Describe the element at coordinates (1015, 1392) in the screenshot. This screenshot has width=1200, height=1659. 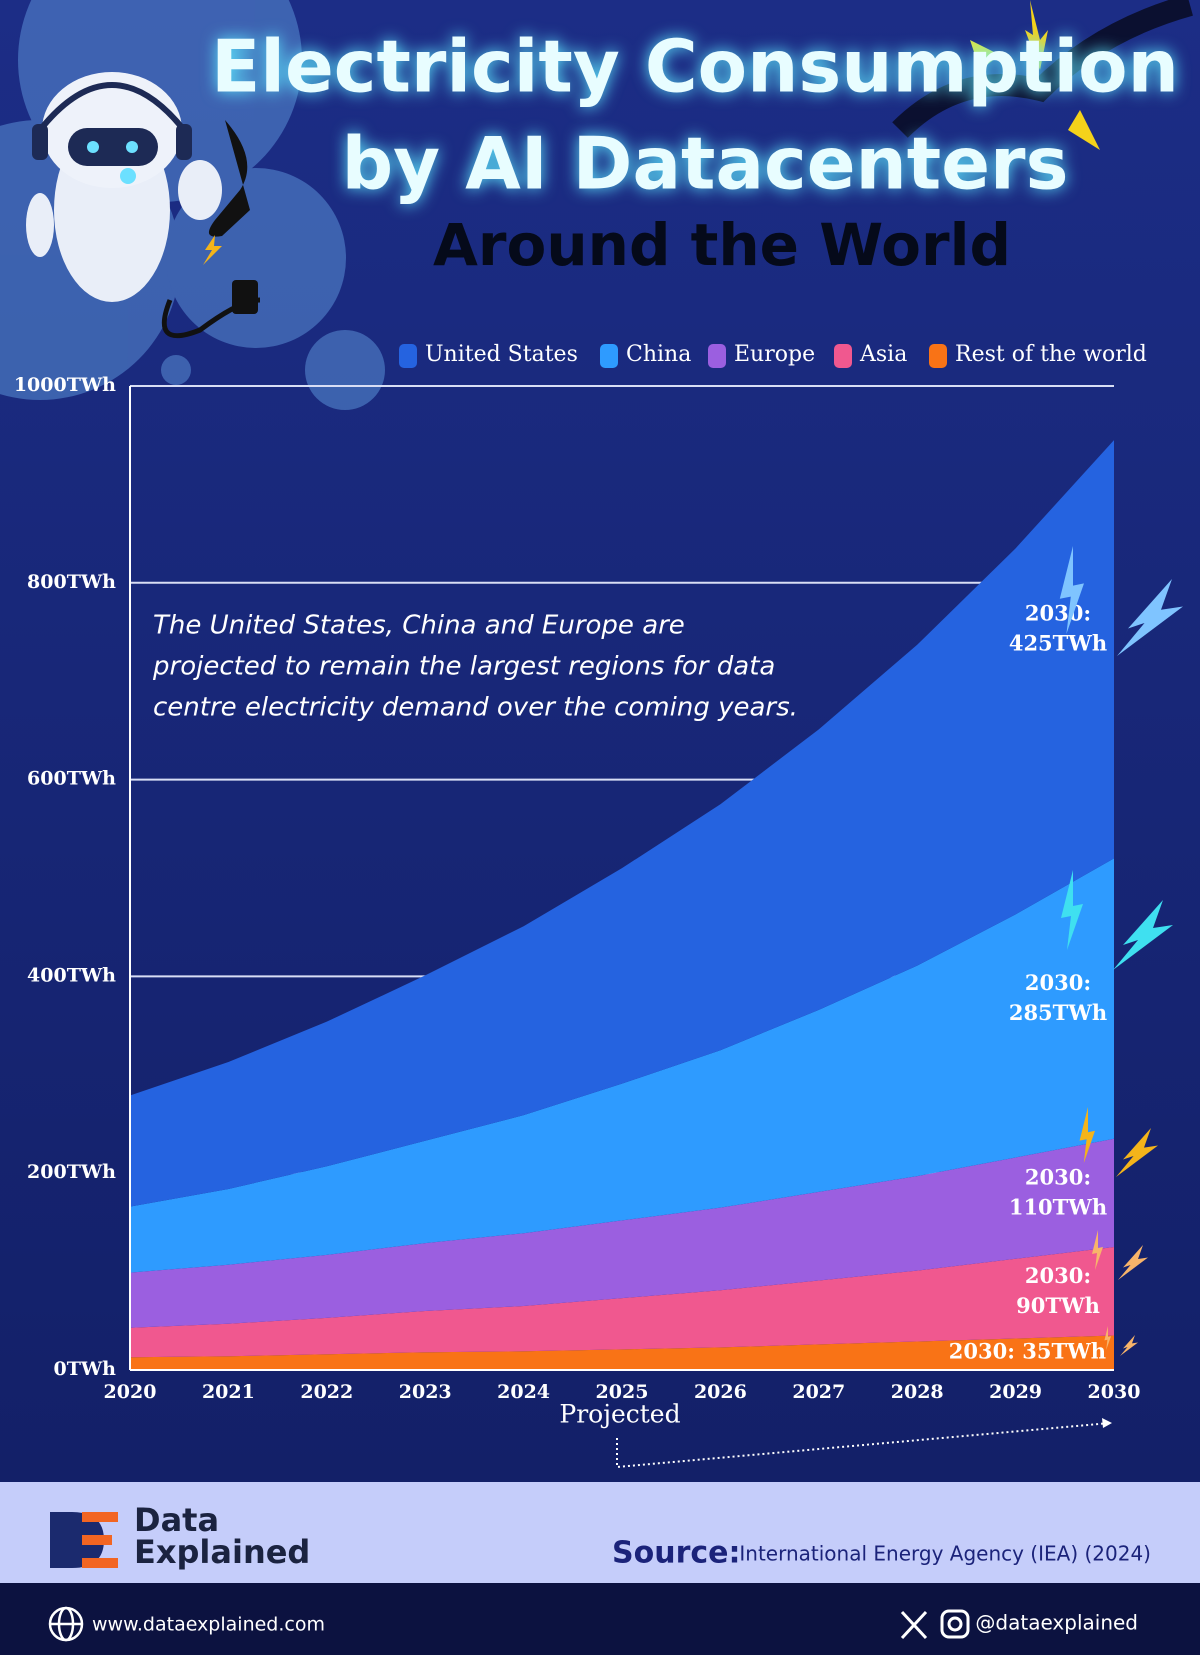
I see `x-tick-label: 2029` at that location.